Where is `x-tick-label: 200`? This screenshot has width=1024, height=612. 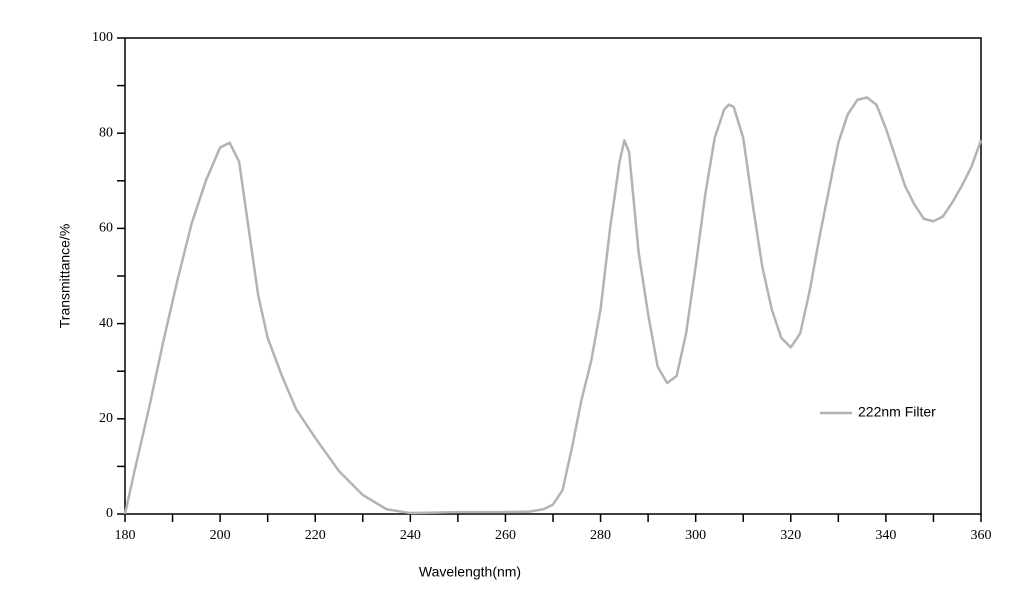 x-tick-label: 200 is located at coordinates (220, 535).